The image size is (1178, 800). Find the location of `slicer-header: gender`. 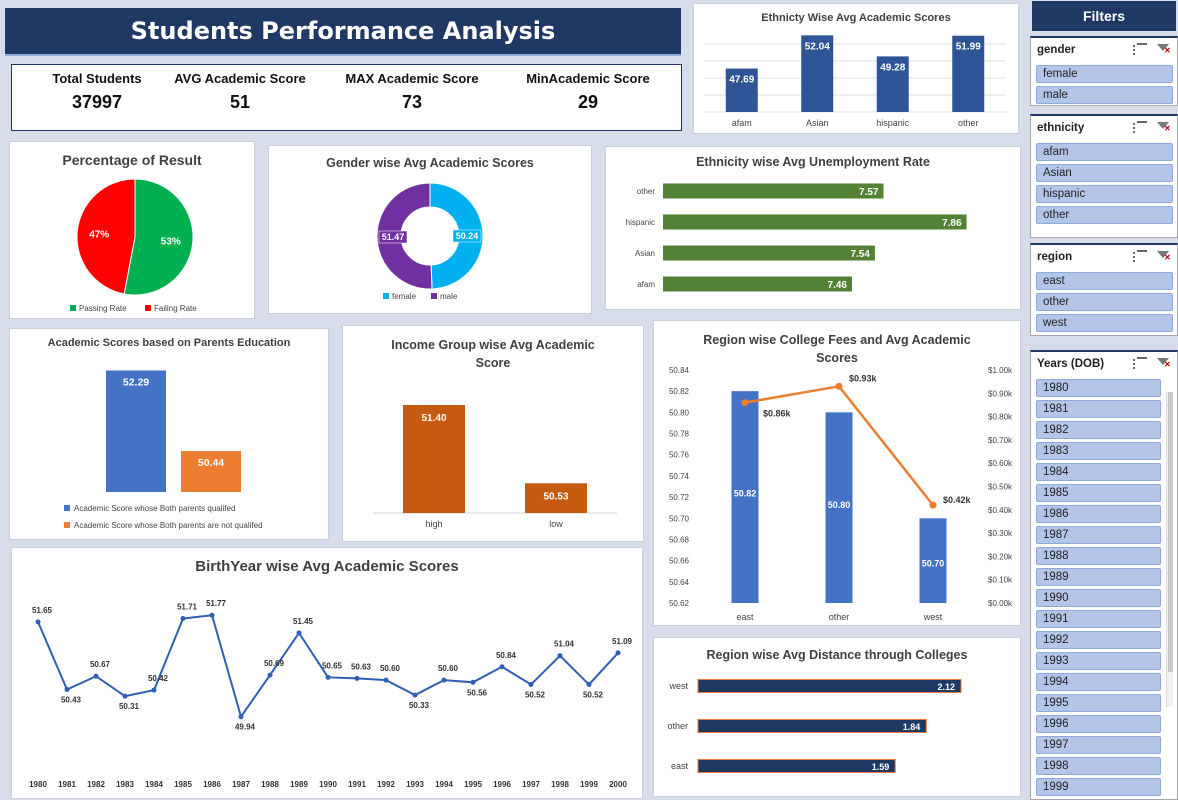

slicer-header: gender is located at coordinates (1104, 50).